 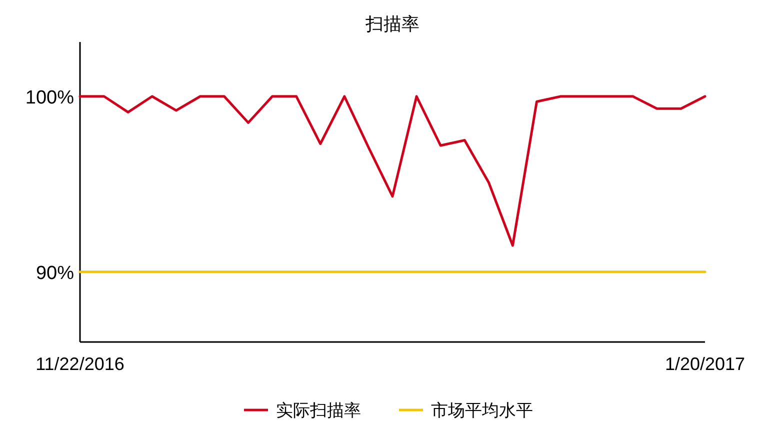 What do you see at coordinates (49, 97) in the screenshot?
I see `y-tick-label: 100%` at bounding box center [49, 97].